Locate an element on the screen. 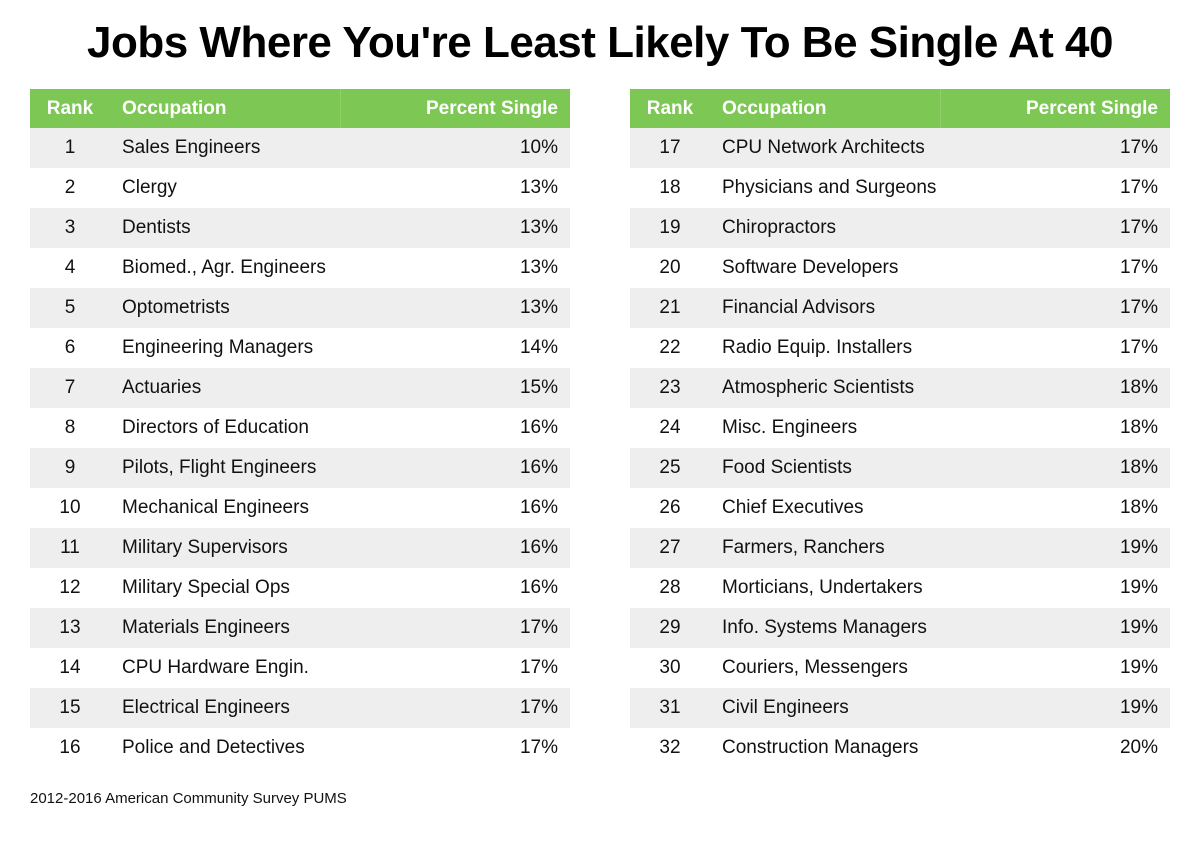  occupation-cell: Mechanical Engineers is located at coordinates (215, 507).